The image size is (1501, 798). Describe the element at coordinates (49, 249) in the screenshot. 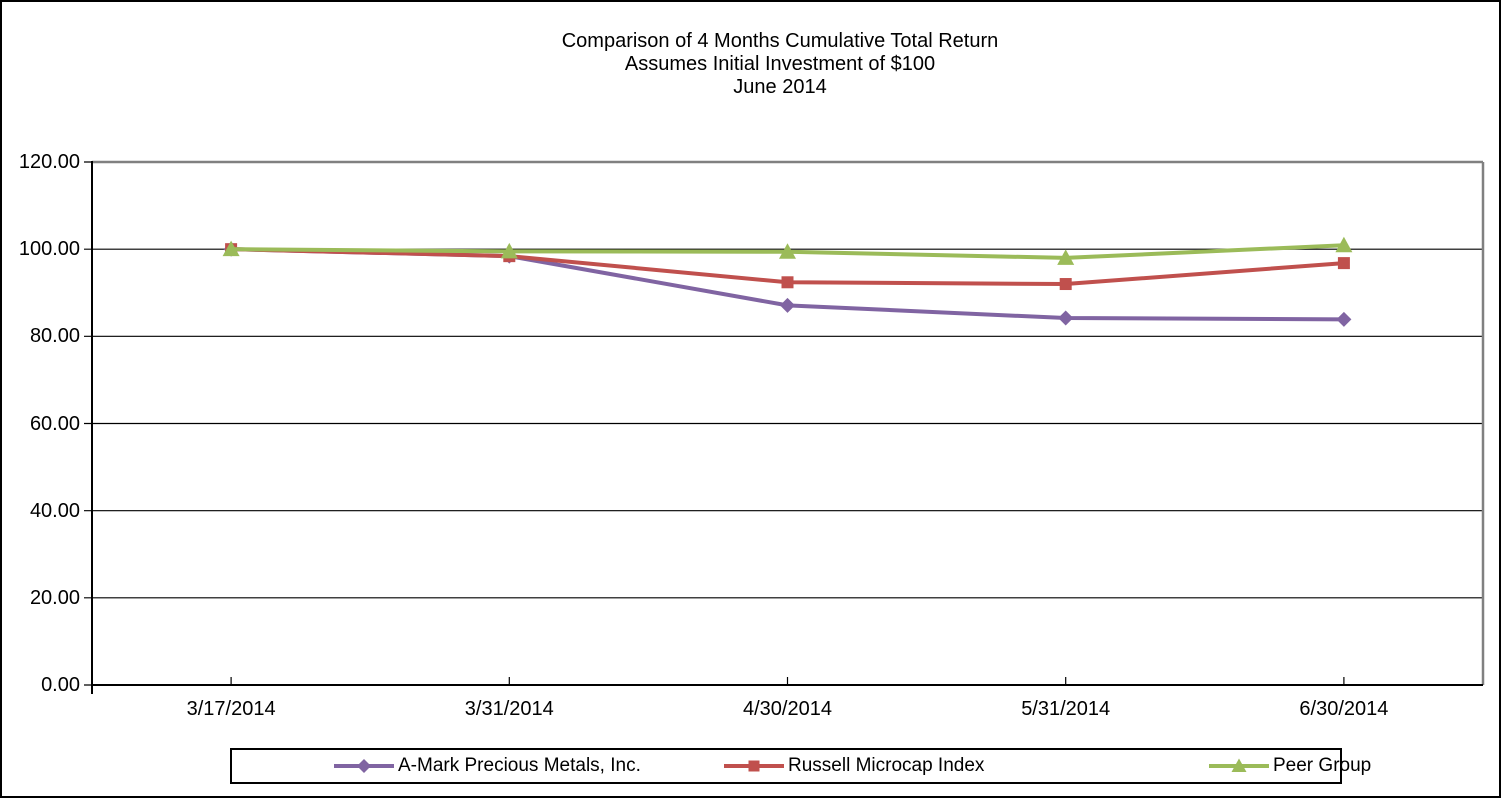

I see `y-axis-label: 100.00` at that location.